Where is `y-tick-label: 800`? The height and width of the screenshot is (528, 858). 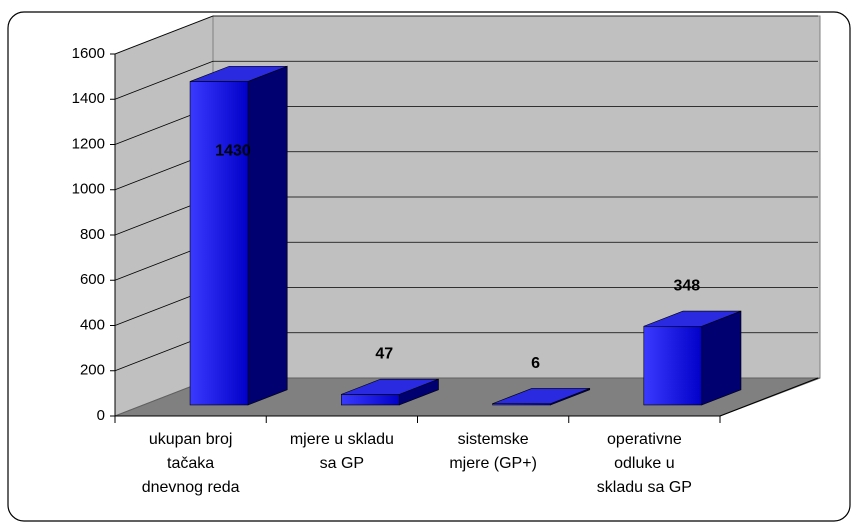 y-tick-label: 800 is located at coordinates (92, 234).